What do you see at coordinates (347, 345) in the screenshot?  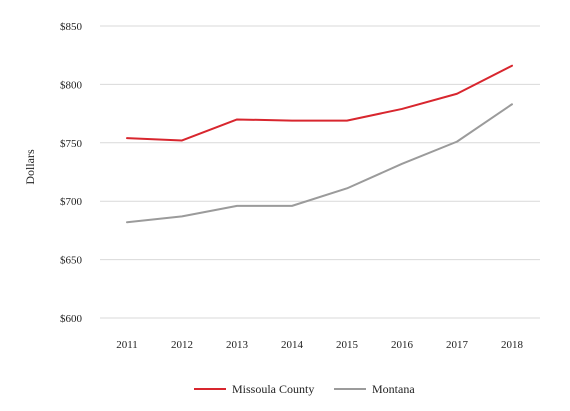 I see `x-tick-label: 2015` at bounding box center [347, 345].